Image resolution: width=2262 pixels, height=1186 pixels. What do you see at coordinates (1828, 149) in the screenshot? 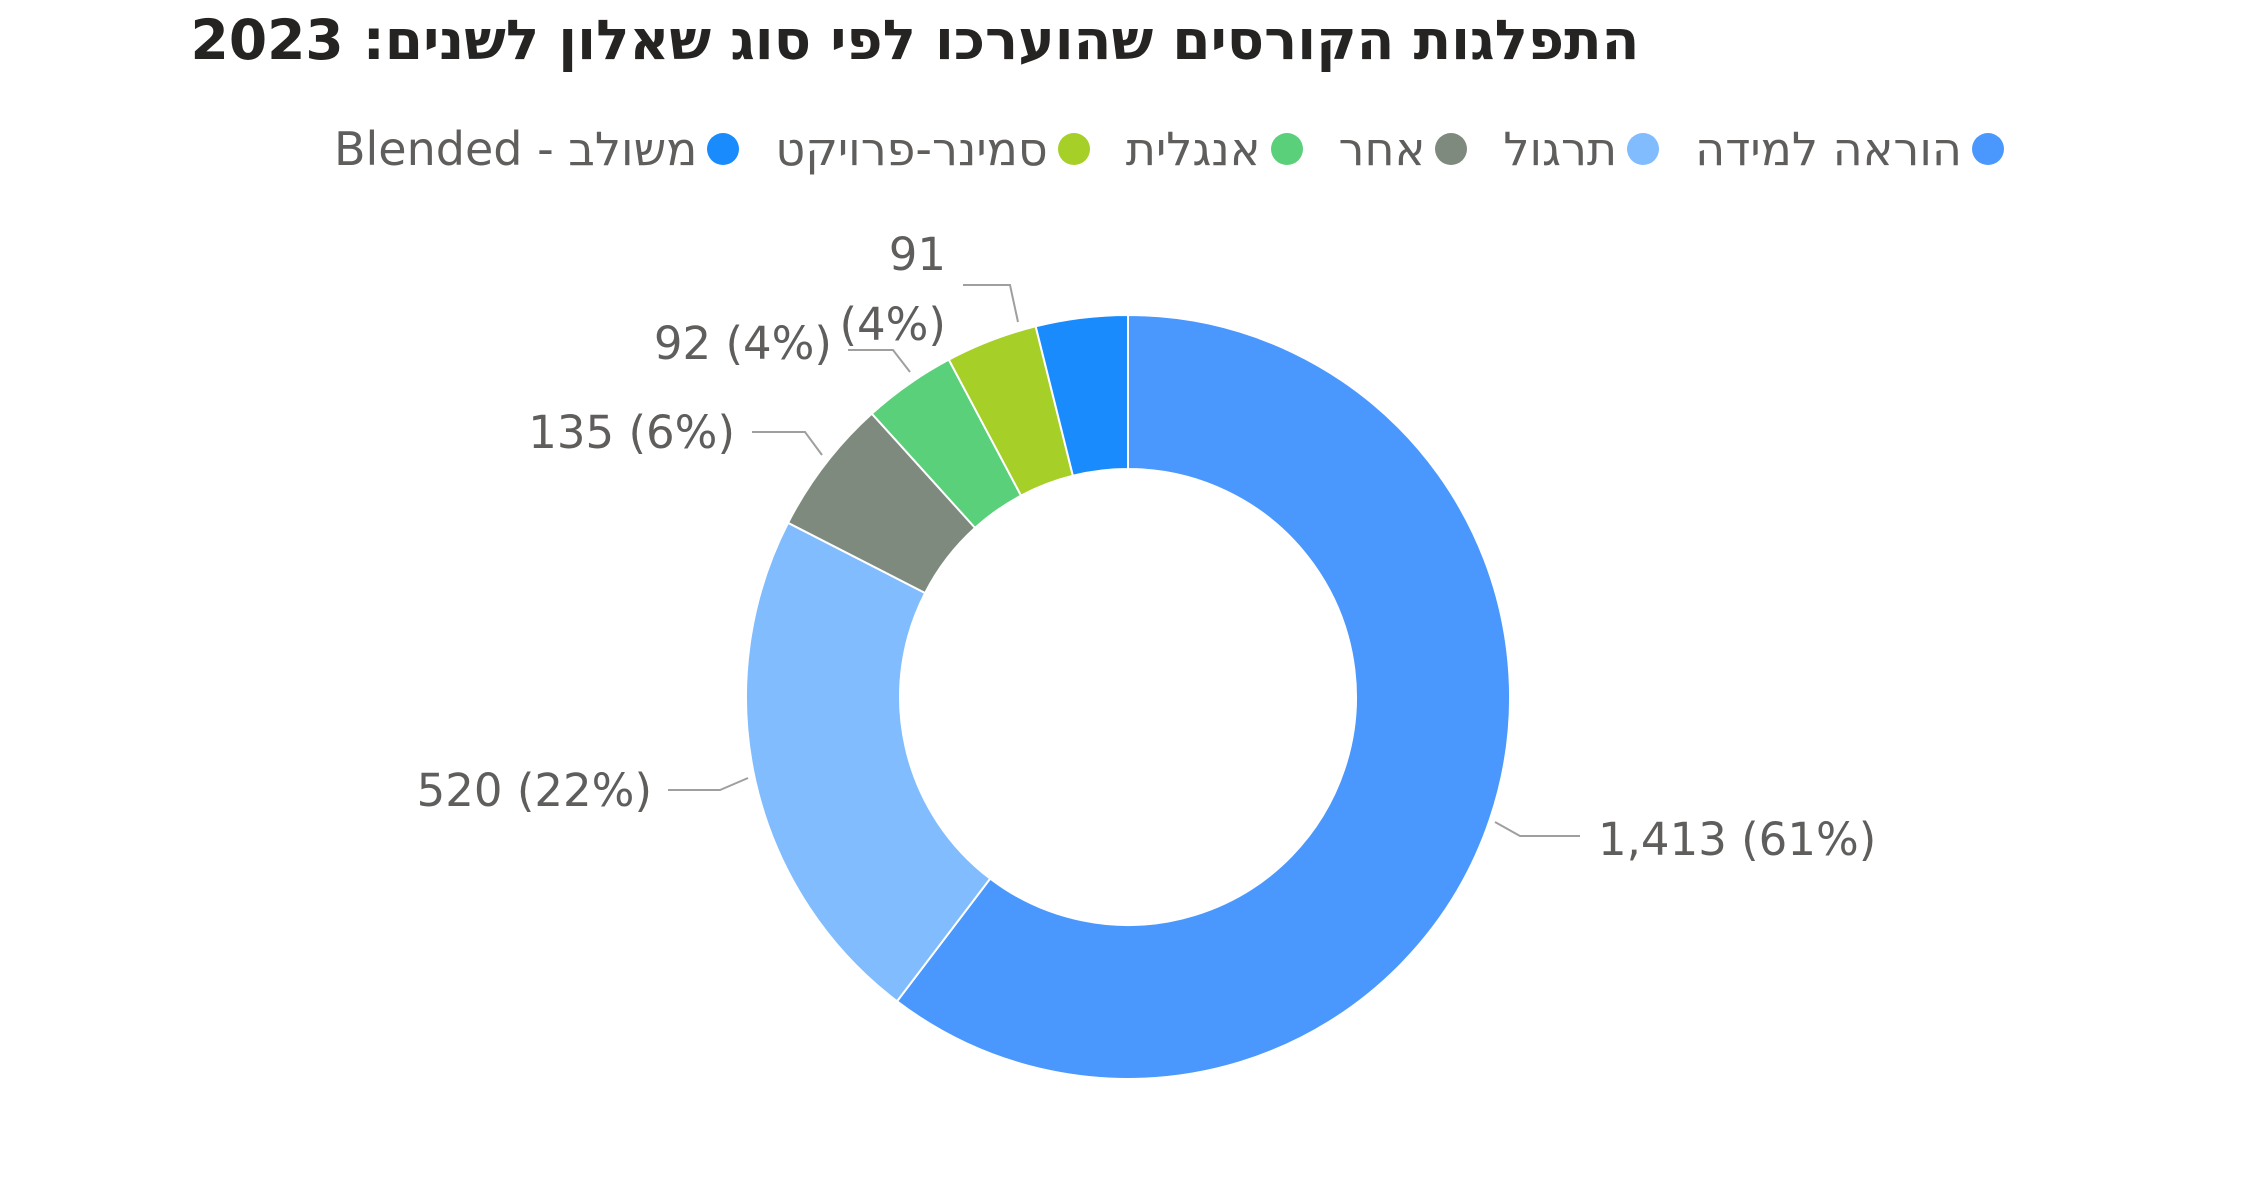
I see `legend-label: הוראה למידה` at bounding box center [1828, 149].